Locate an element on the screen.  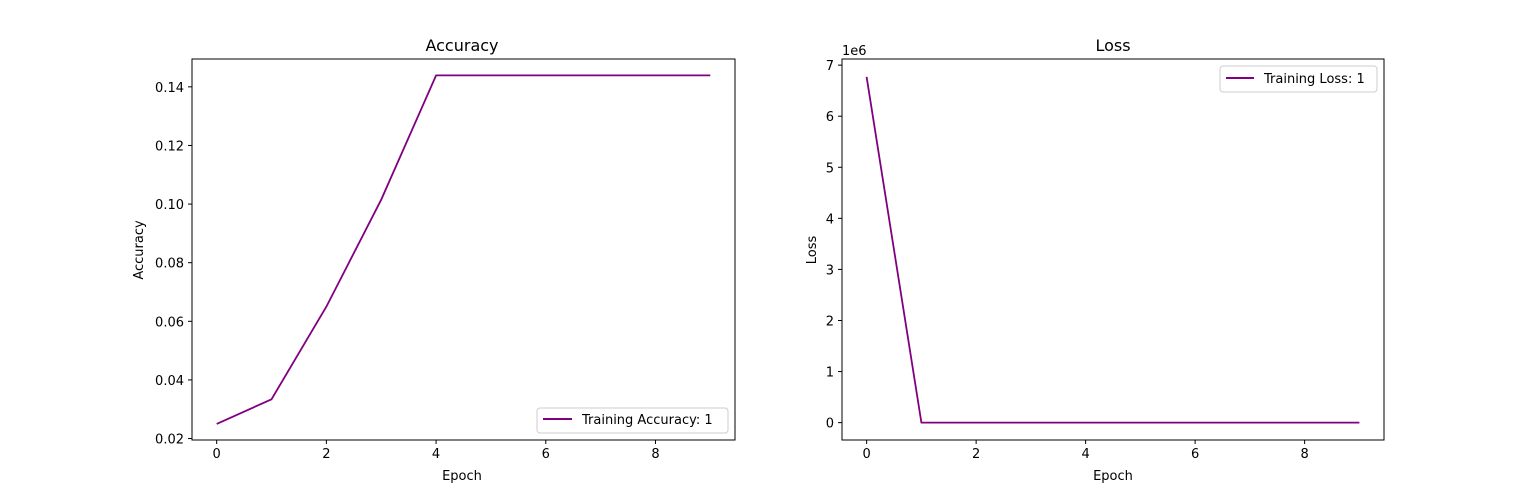
y-tick-label: 0.14 is located at coordinates (169, 88).